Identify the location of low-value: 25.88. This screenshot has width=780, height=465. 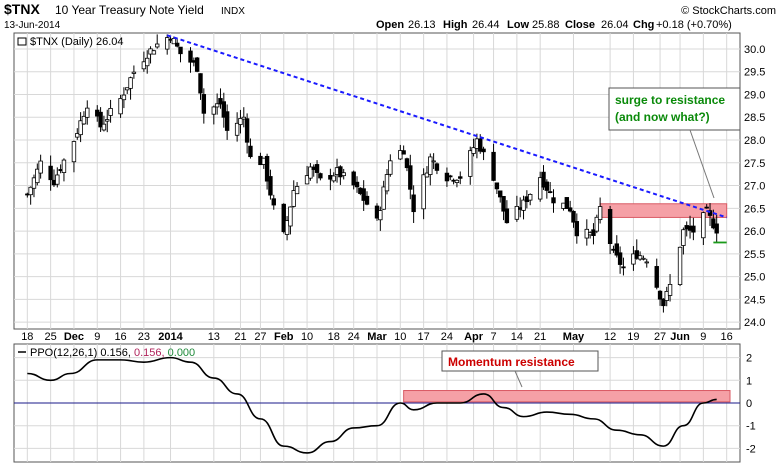
(546, 25).